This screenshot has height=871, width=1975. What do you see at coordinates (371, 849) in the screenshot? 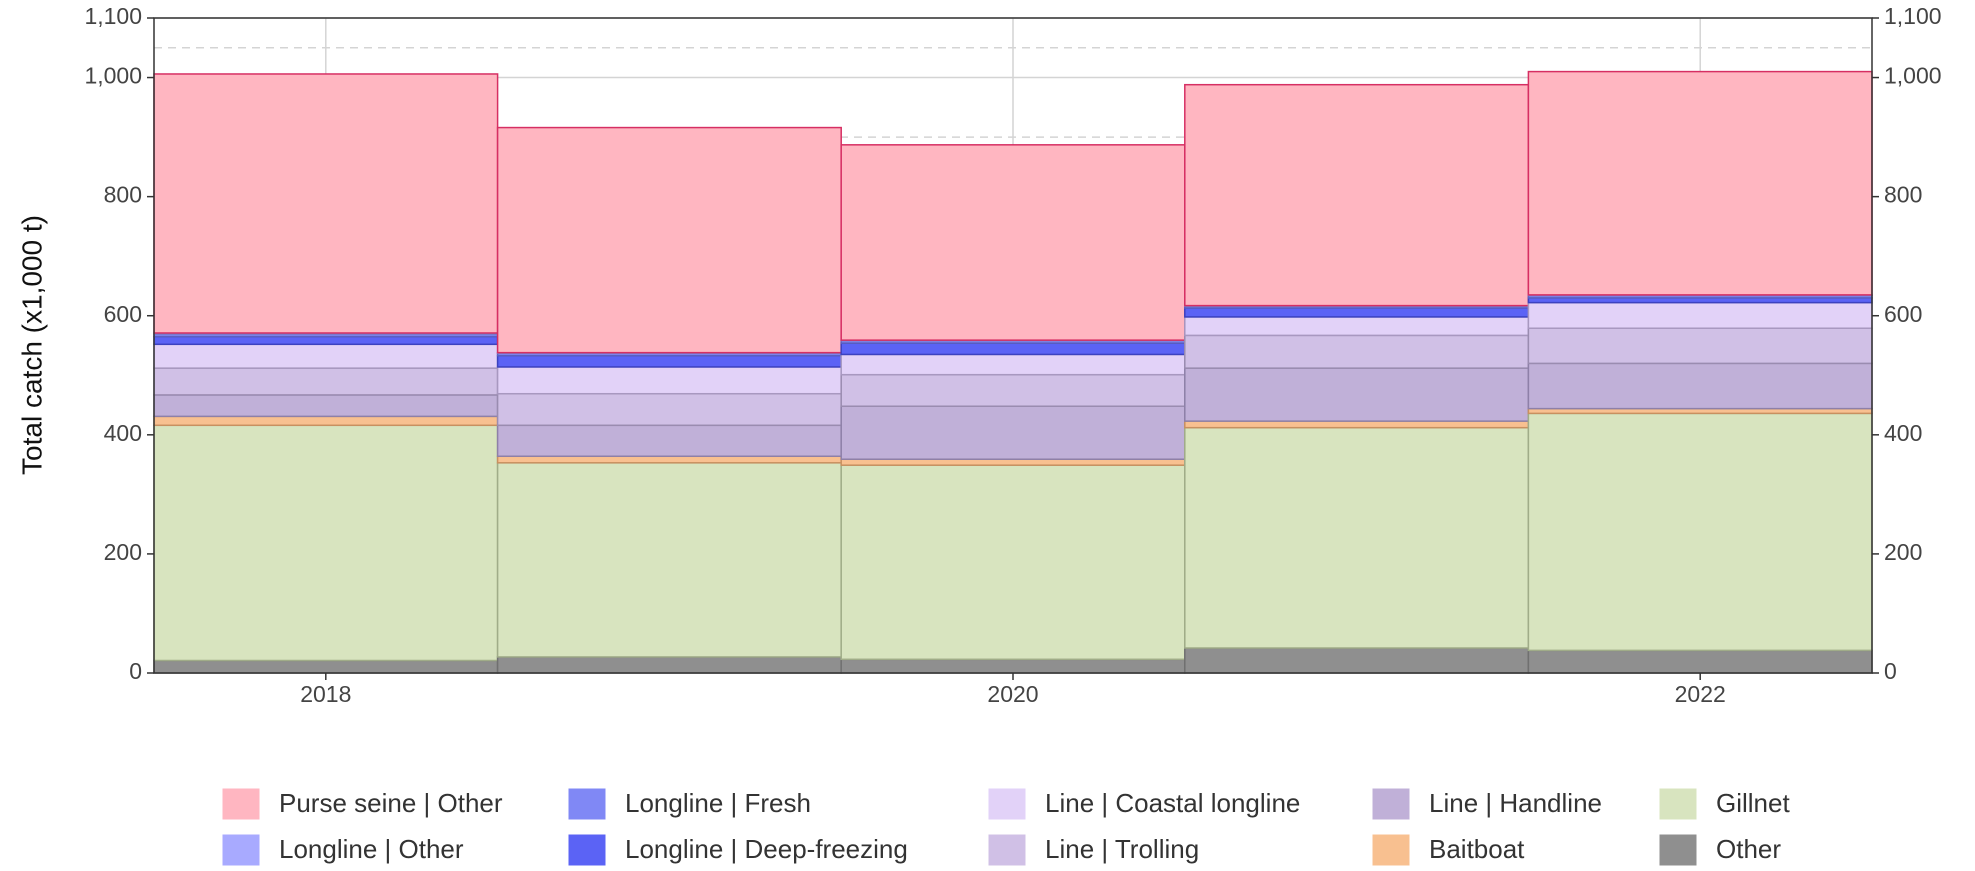
I see `legend-label: Longline | Other` at bounding box center [371, 849].